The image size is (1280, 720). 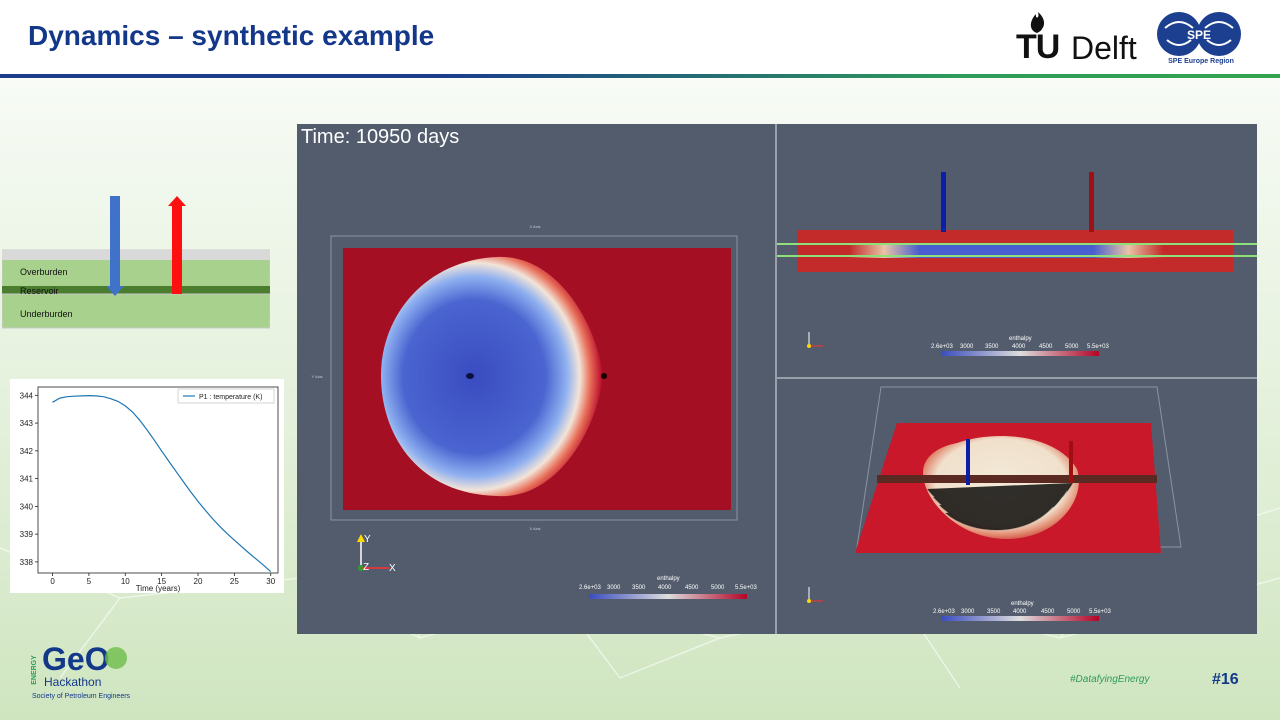 I want to click on series-line-p1-temperature, so click(x=162, y=483).